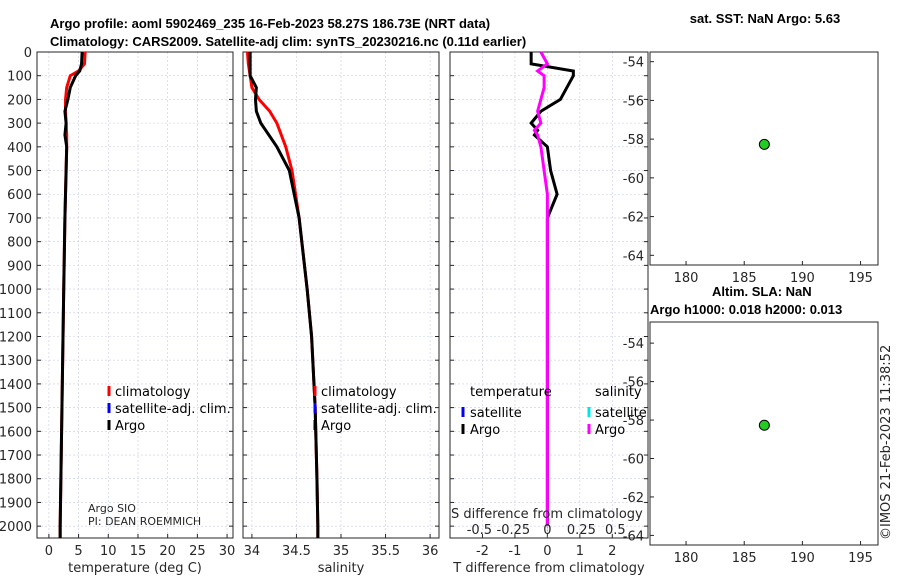  I want to click on depth-tick-label: 200, so click(19, 100).